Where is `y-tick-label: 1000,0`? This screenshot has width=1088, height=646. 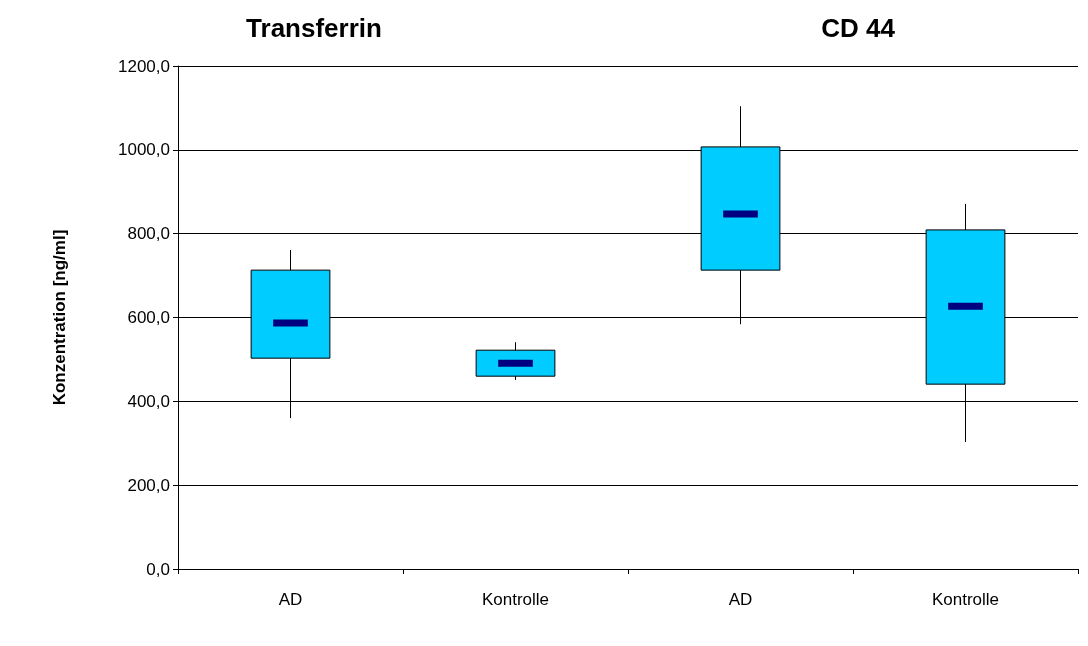 y-tick-label: 1000,0 is located at coordinates (144, 150).